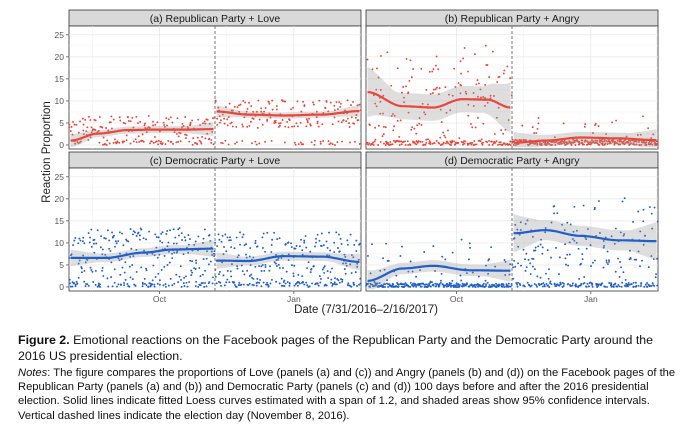 The height and width of the screenshot is (432, 694). I want to click on loess-line-pre, so click(439, 100).